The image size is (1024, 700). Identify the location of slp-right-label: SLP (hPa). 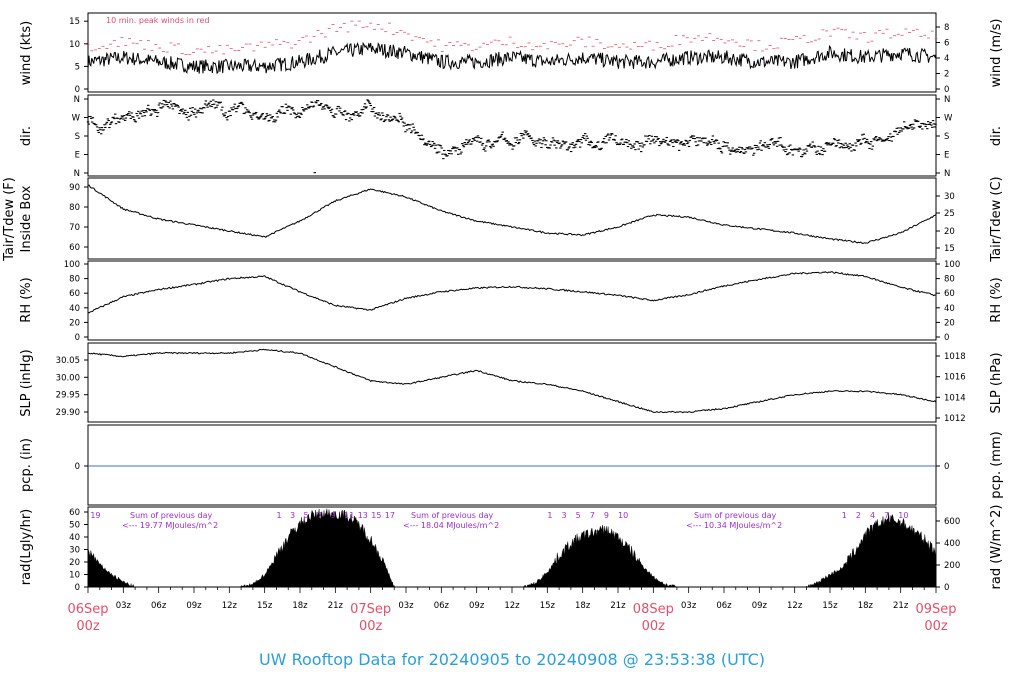
(996, 382).